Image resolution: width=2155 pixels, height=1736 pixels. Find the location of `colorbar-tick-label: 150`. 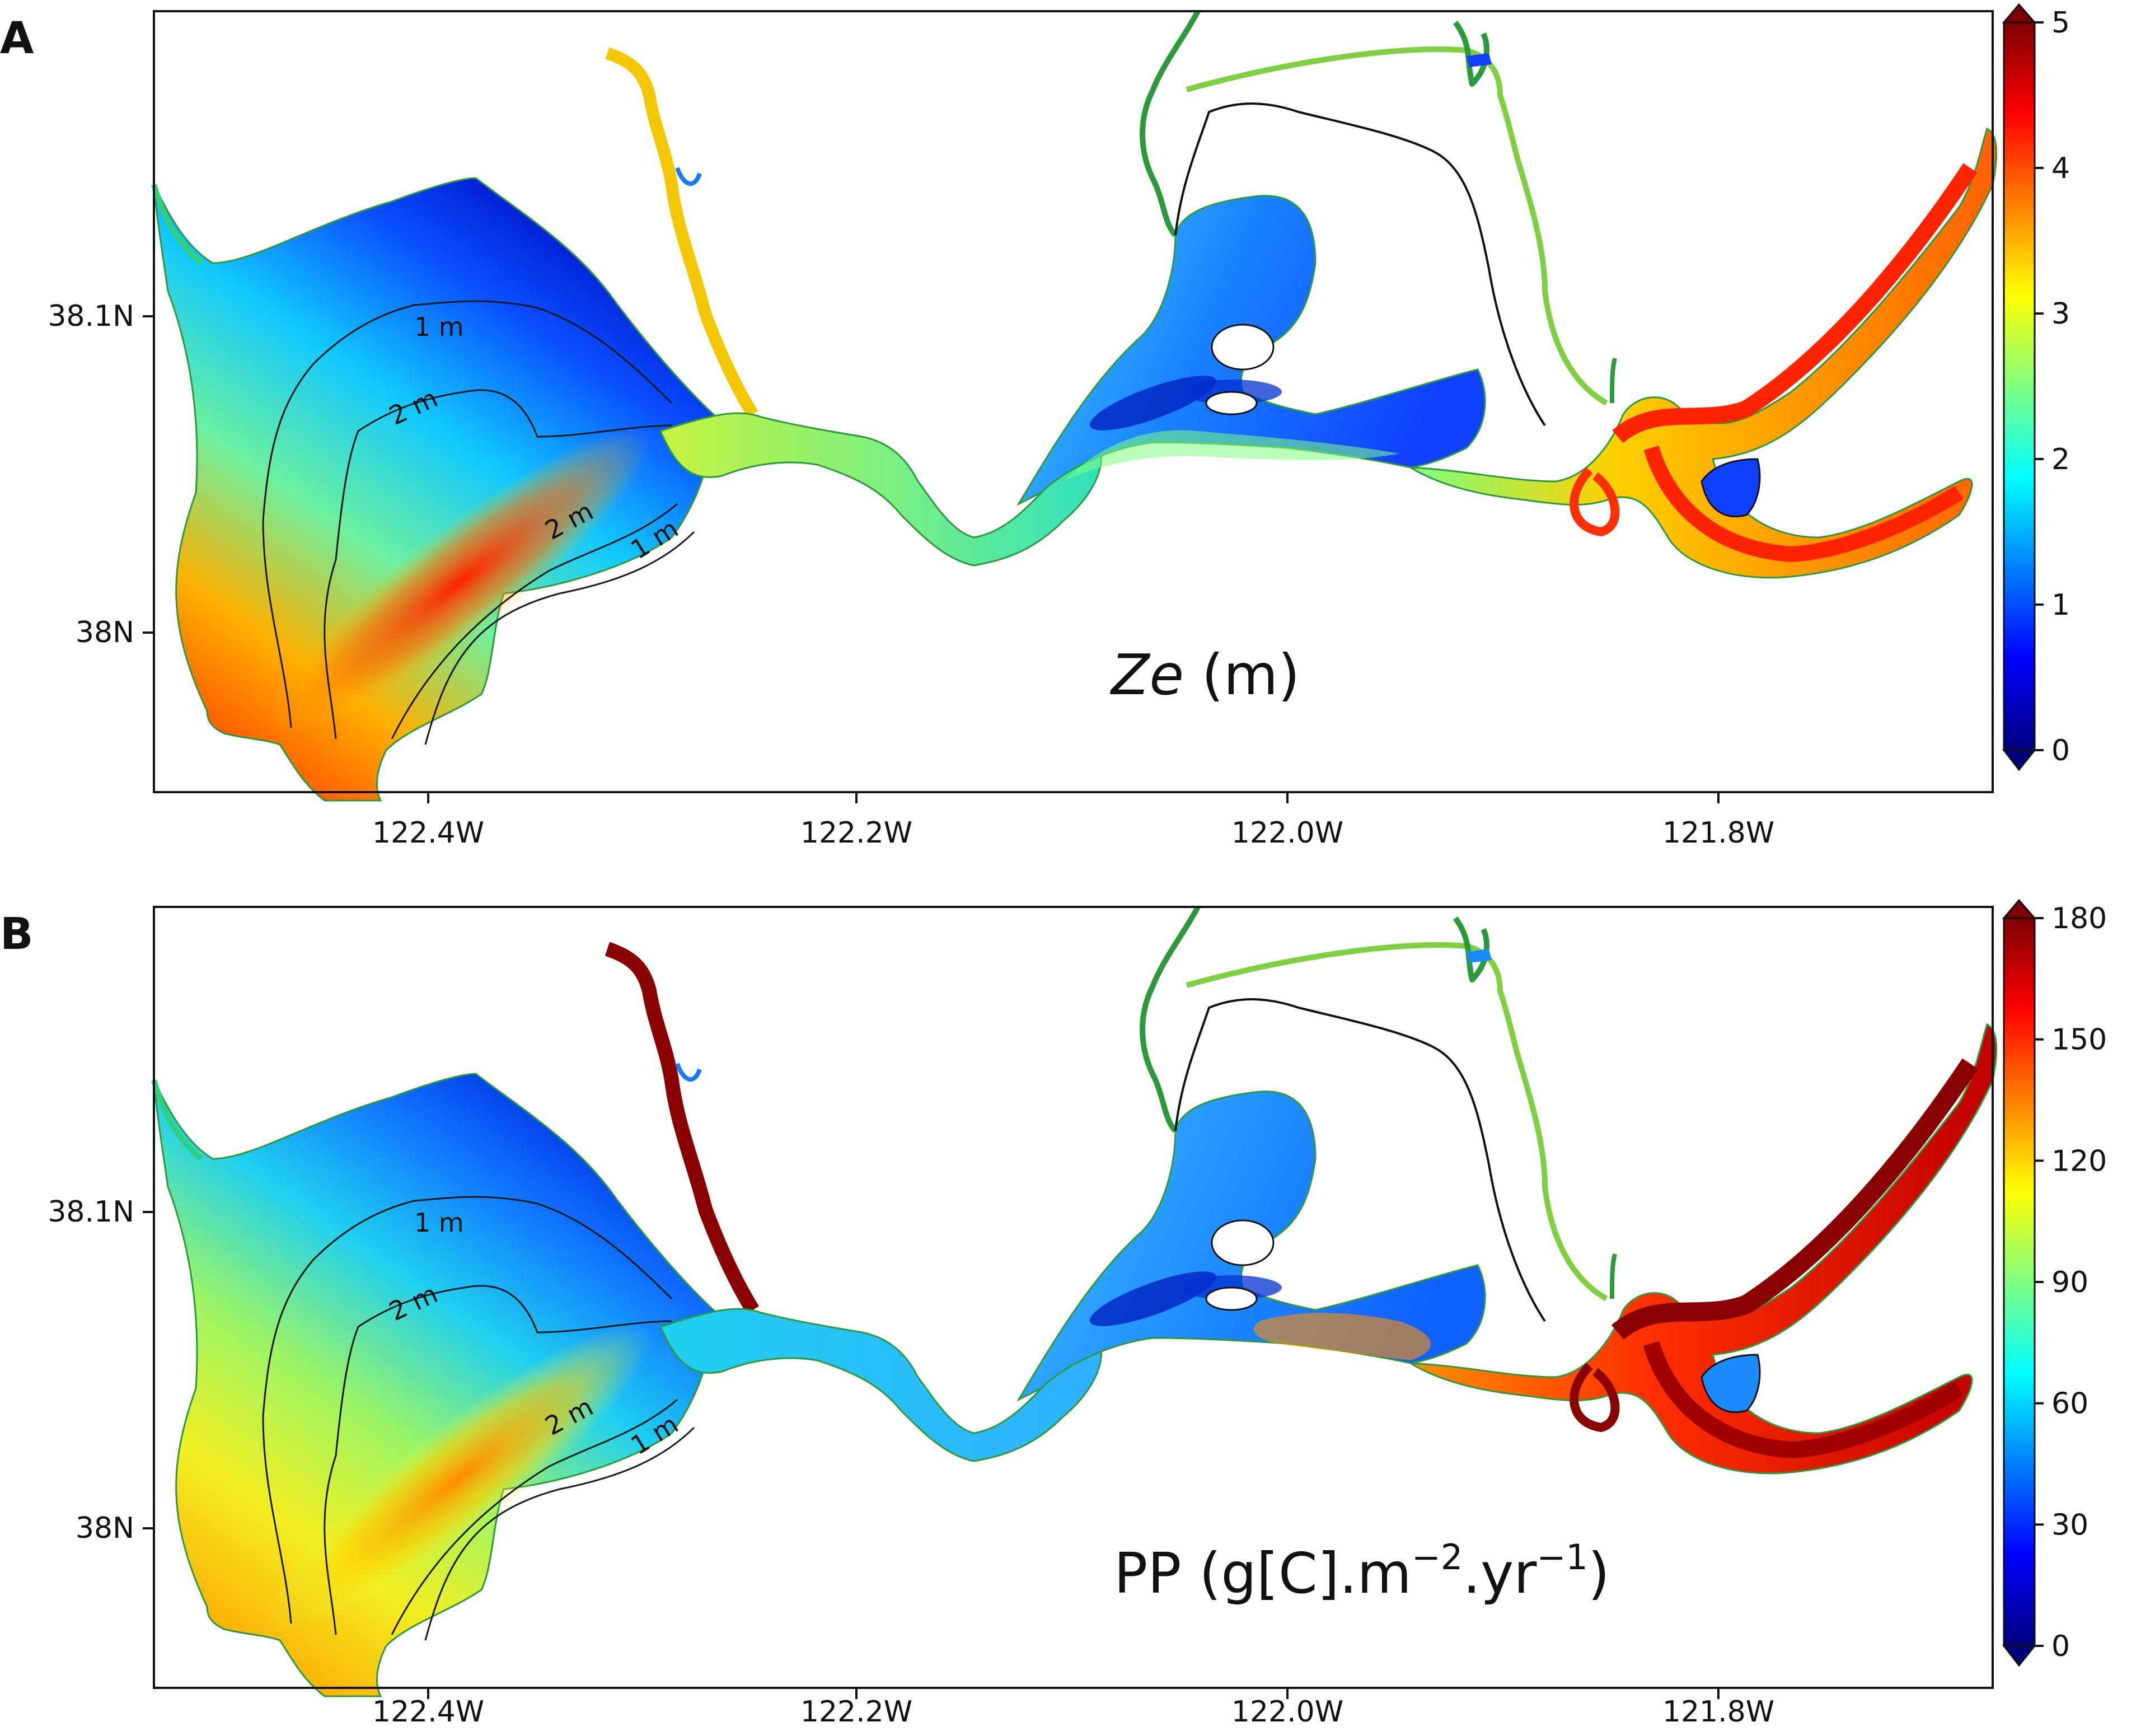

colorbar-tick-label: 150 is located at coordinates (2079, 1040).